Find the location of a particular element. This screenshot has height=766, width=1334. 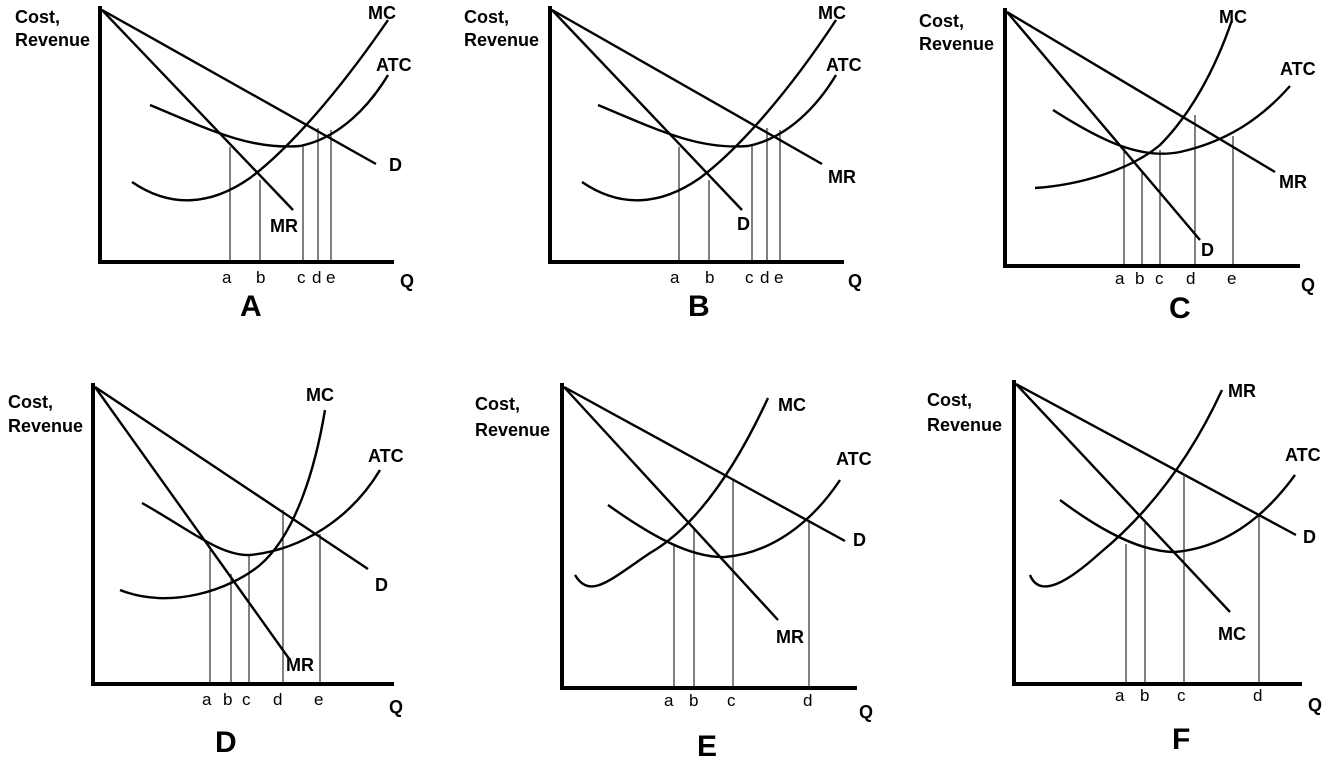

panel-E: Cost, Revenue Q MC ATC D MR a b c d E is located at coordinates (674, 573).